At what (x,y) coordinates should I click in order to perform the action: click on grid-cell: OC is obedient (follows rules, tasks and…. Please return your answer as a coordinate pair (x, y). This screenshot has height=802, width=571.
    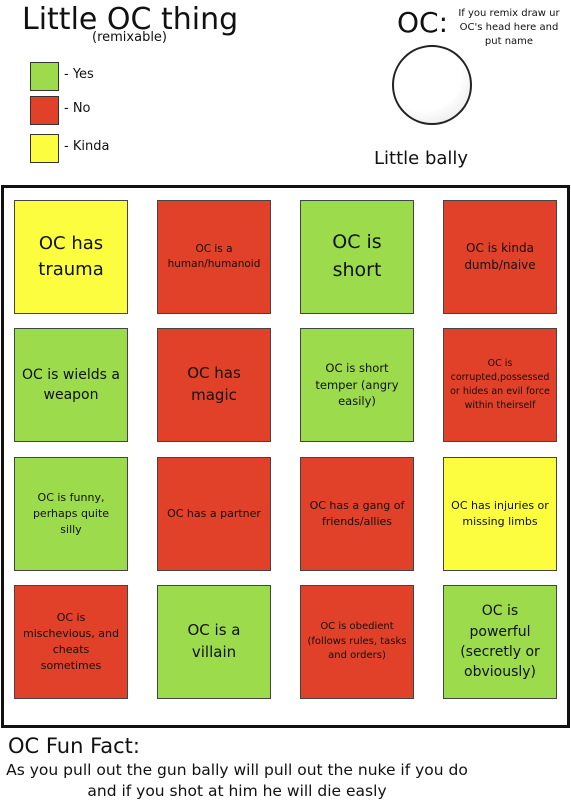
    Looking at the image, I should click on (357, 642).